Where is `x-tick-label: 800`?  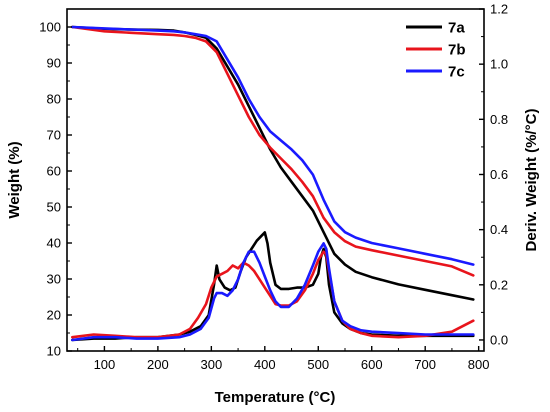 x-tick-label: 800 is located at coordinates (479, 364).